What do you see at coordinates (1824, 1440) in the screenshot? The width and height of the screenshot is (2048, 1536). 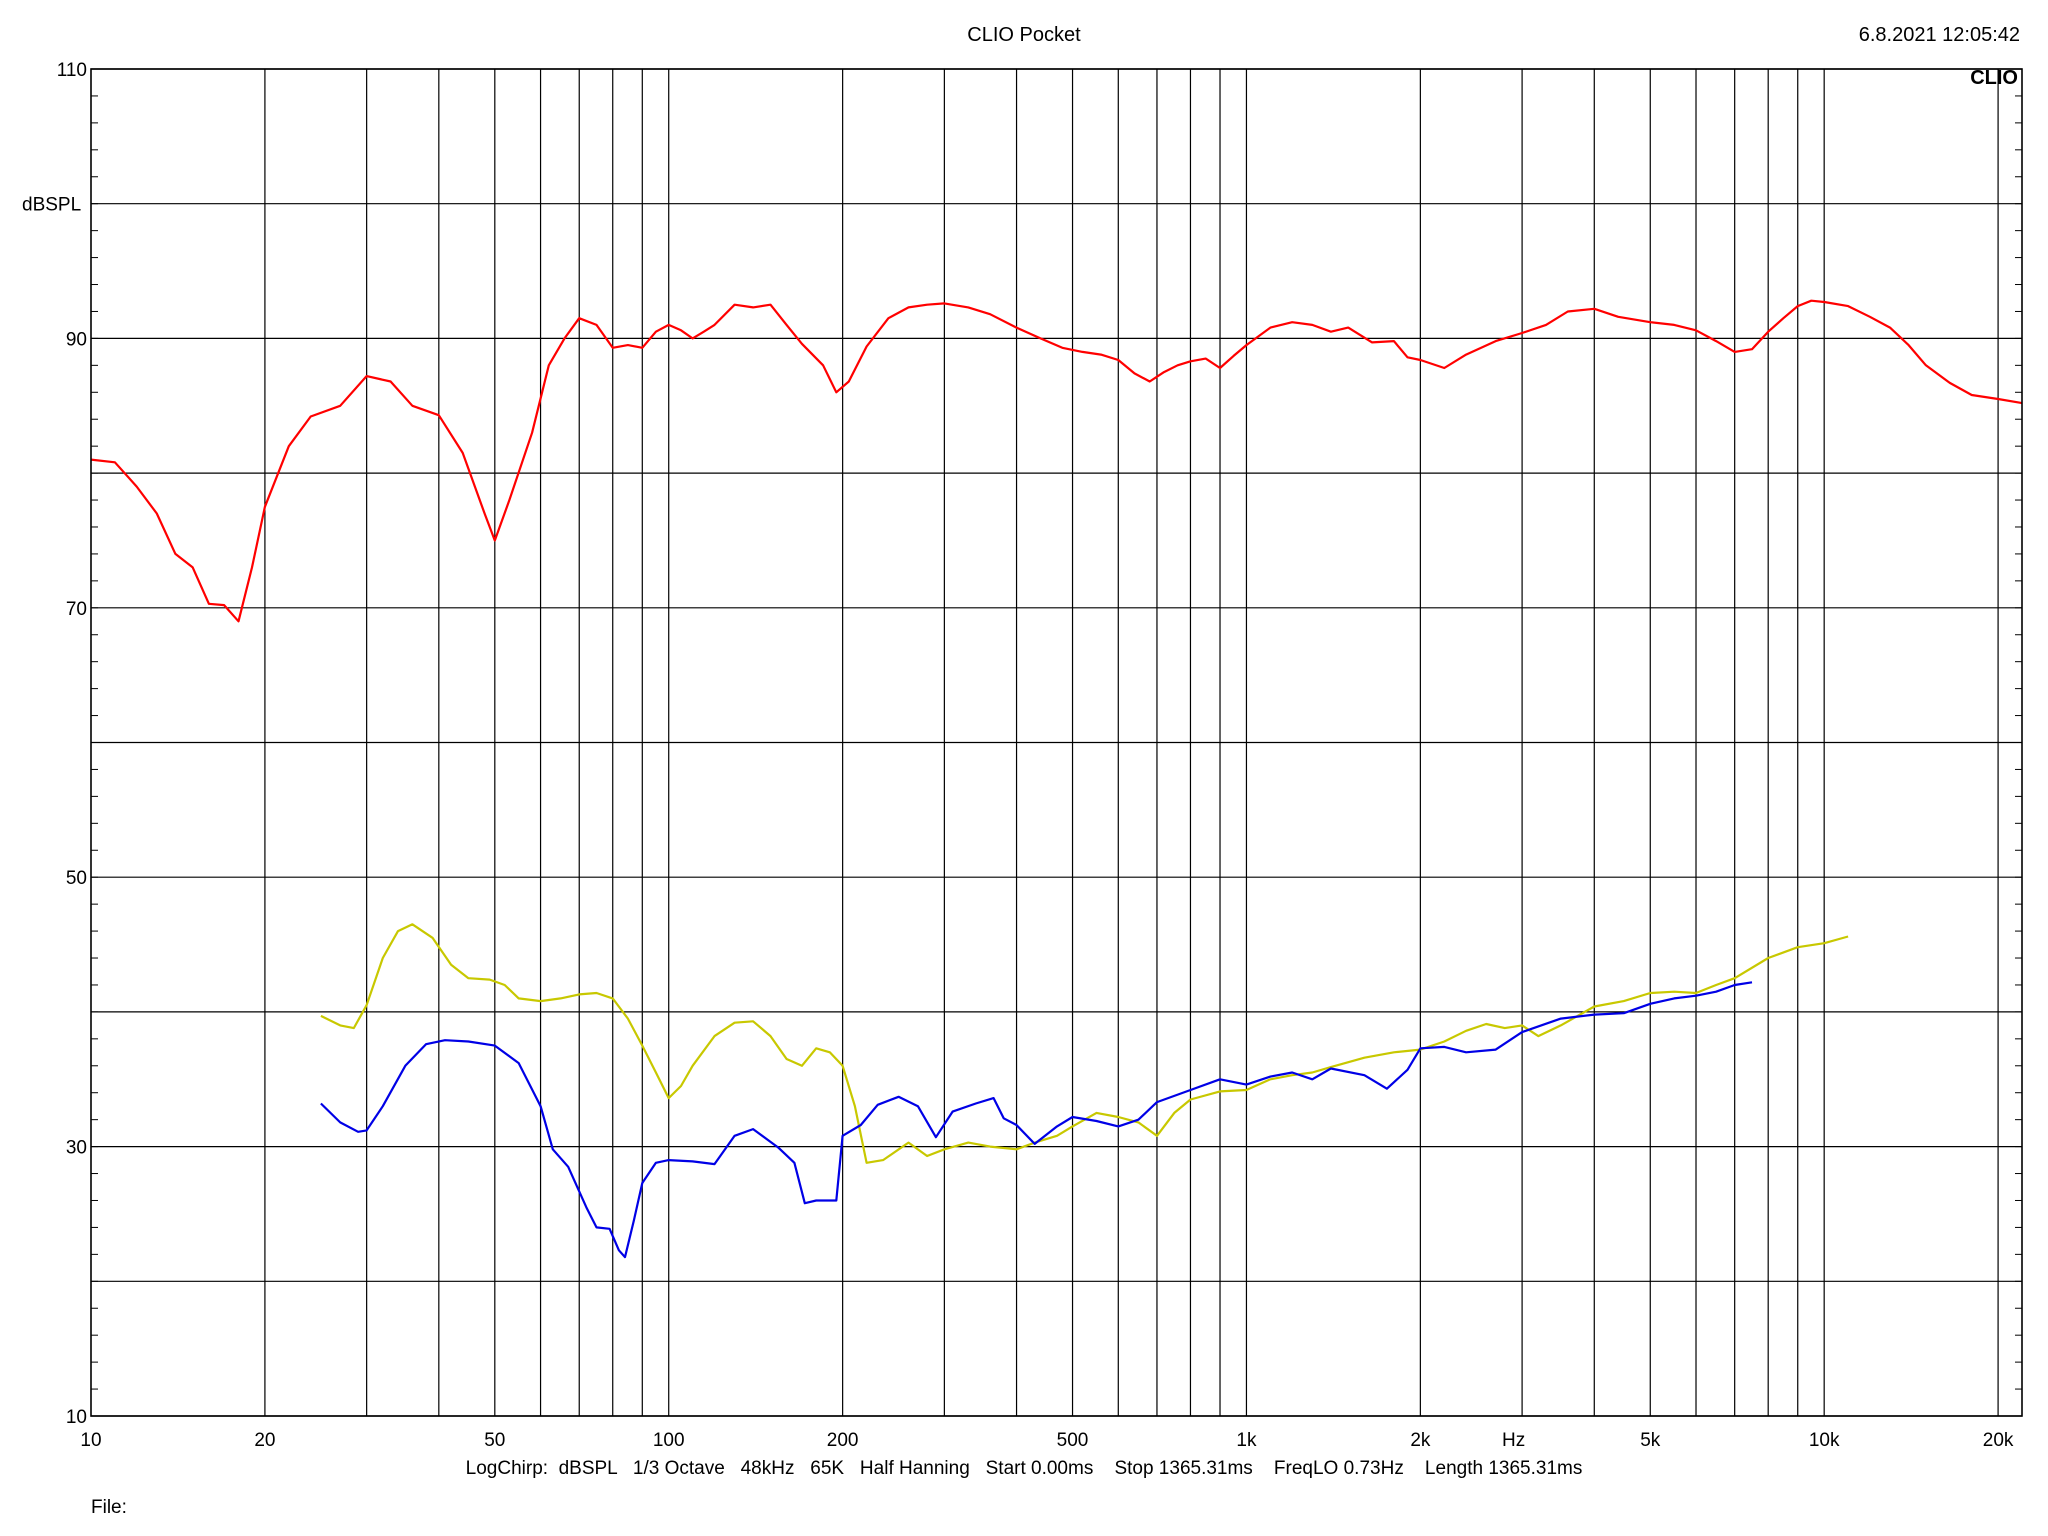 I see `x-tick-label: 10k` at bounding box center [1824, 1440].